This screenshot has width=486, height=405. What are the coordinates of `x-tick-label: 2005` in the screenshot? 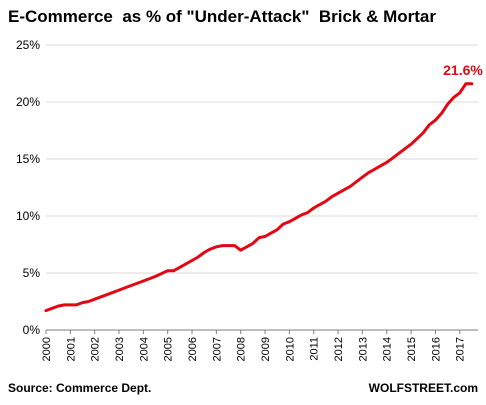 It's located at (169, 349).